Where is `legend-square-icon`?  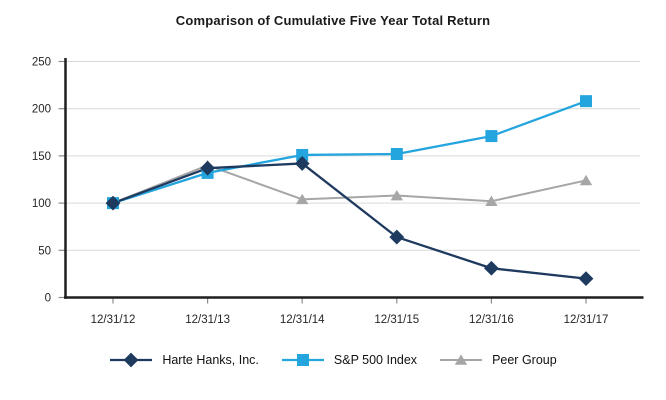 legend-square-icon is located at coordinates (302, 360).